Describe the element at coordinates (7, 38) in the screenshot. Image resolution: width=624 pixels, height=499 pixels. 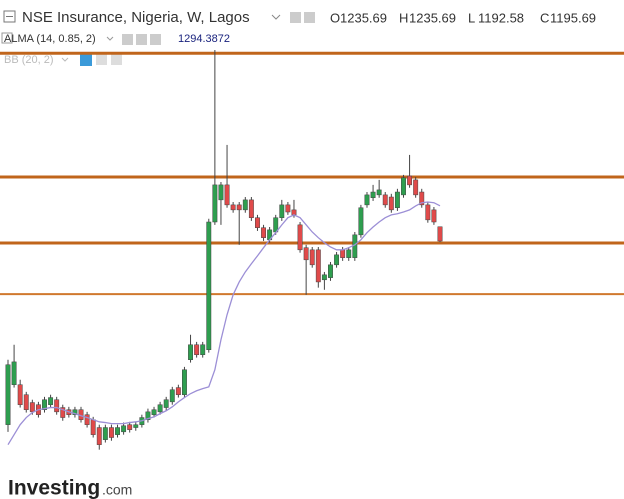
I see `legend-marker` at that location.